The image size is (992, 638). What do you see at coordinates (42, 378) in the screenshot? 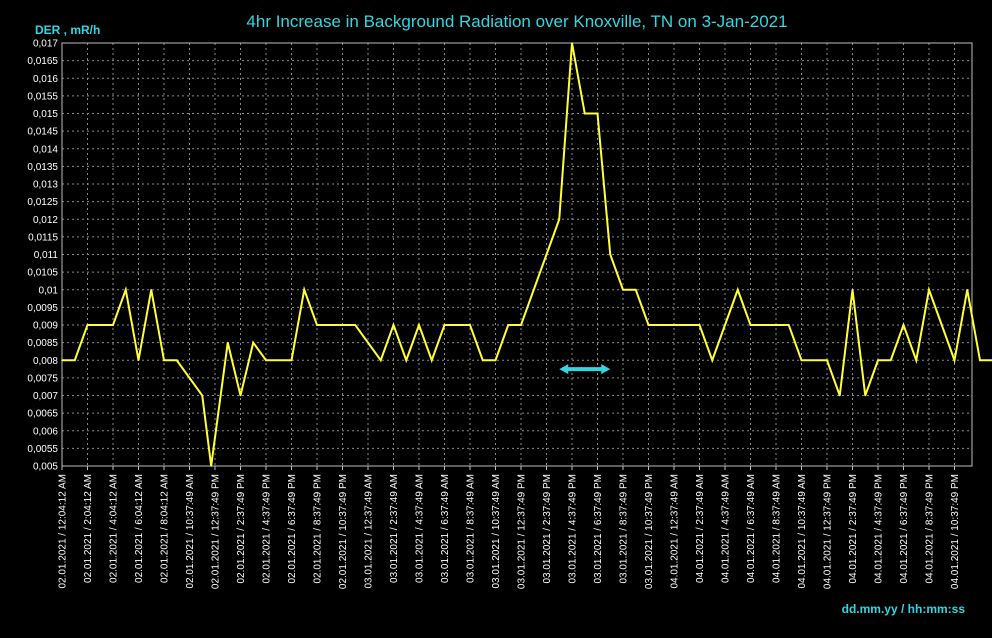
I see `y-tick-label: 0,0075` at bounding box center [42, 378].